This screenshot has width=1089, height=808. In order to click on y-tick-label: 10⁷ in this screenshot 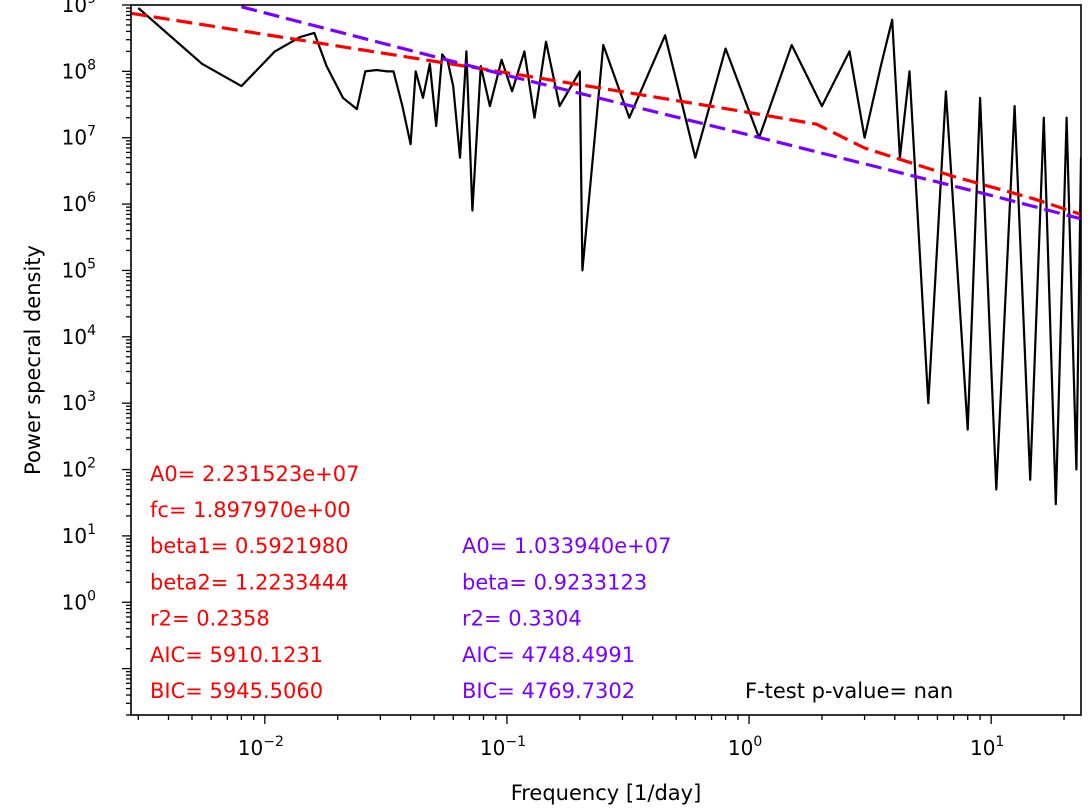, I will do `click(79, 137)`.